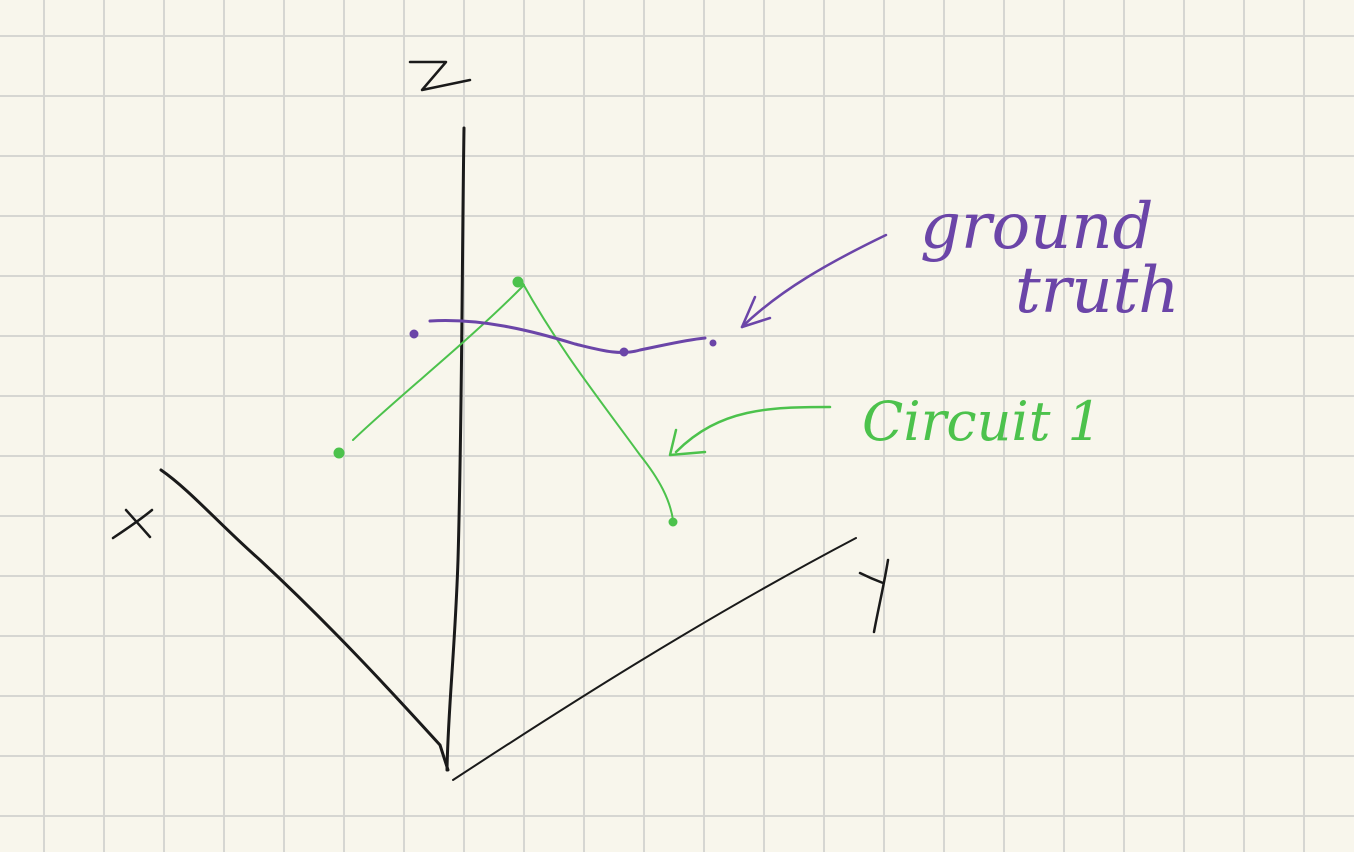  What do you see at coordinates (304, 620) in the screenshot?
I see `x-axis` at bounding box center [304, 620].